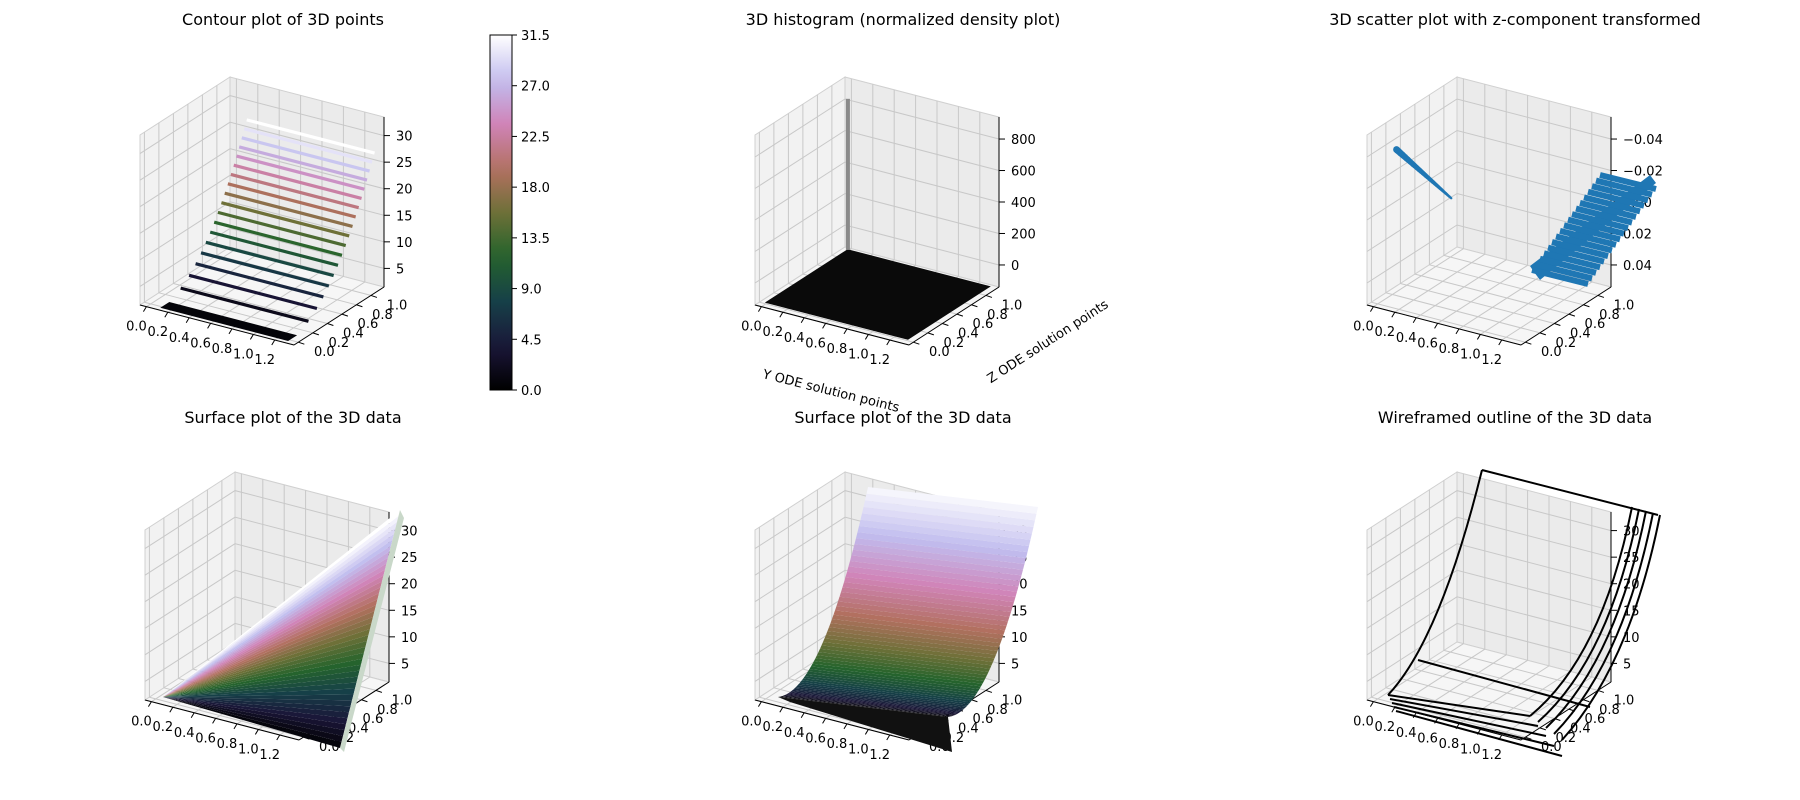  Describe the element at coordinates (1469, 719) in the screenshot. I see `wireframe-bottom-line` at that location.